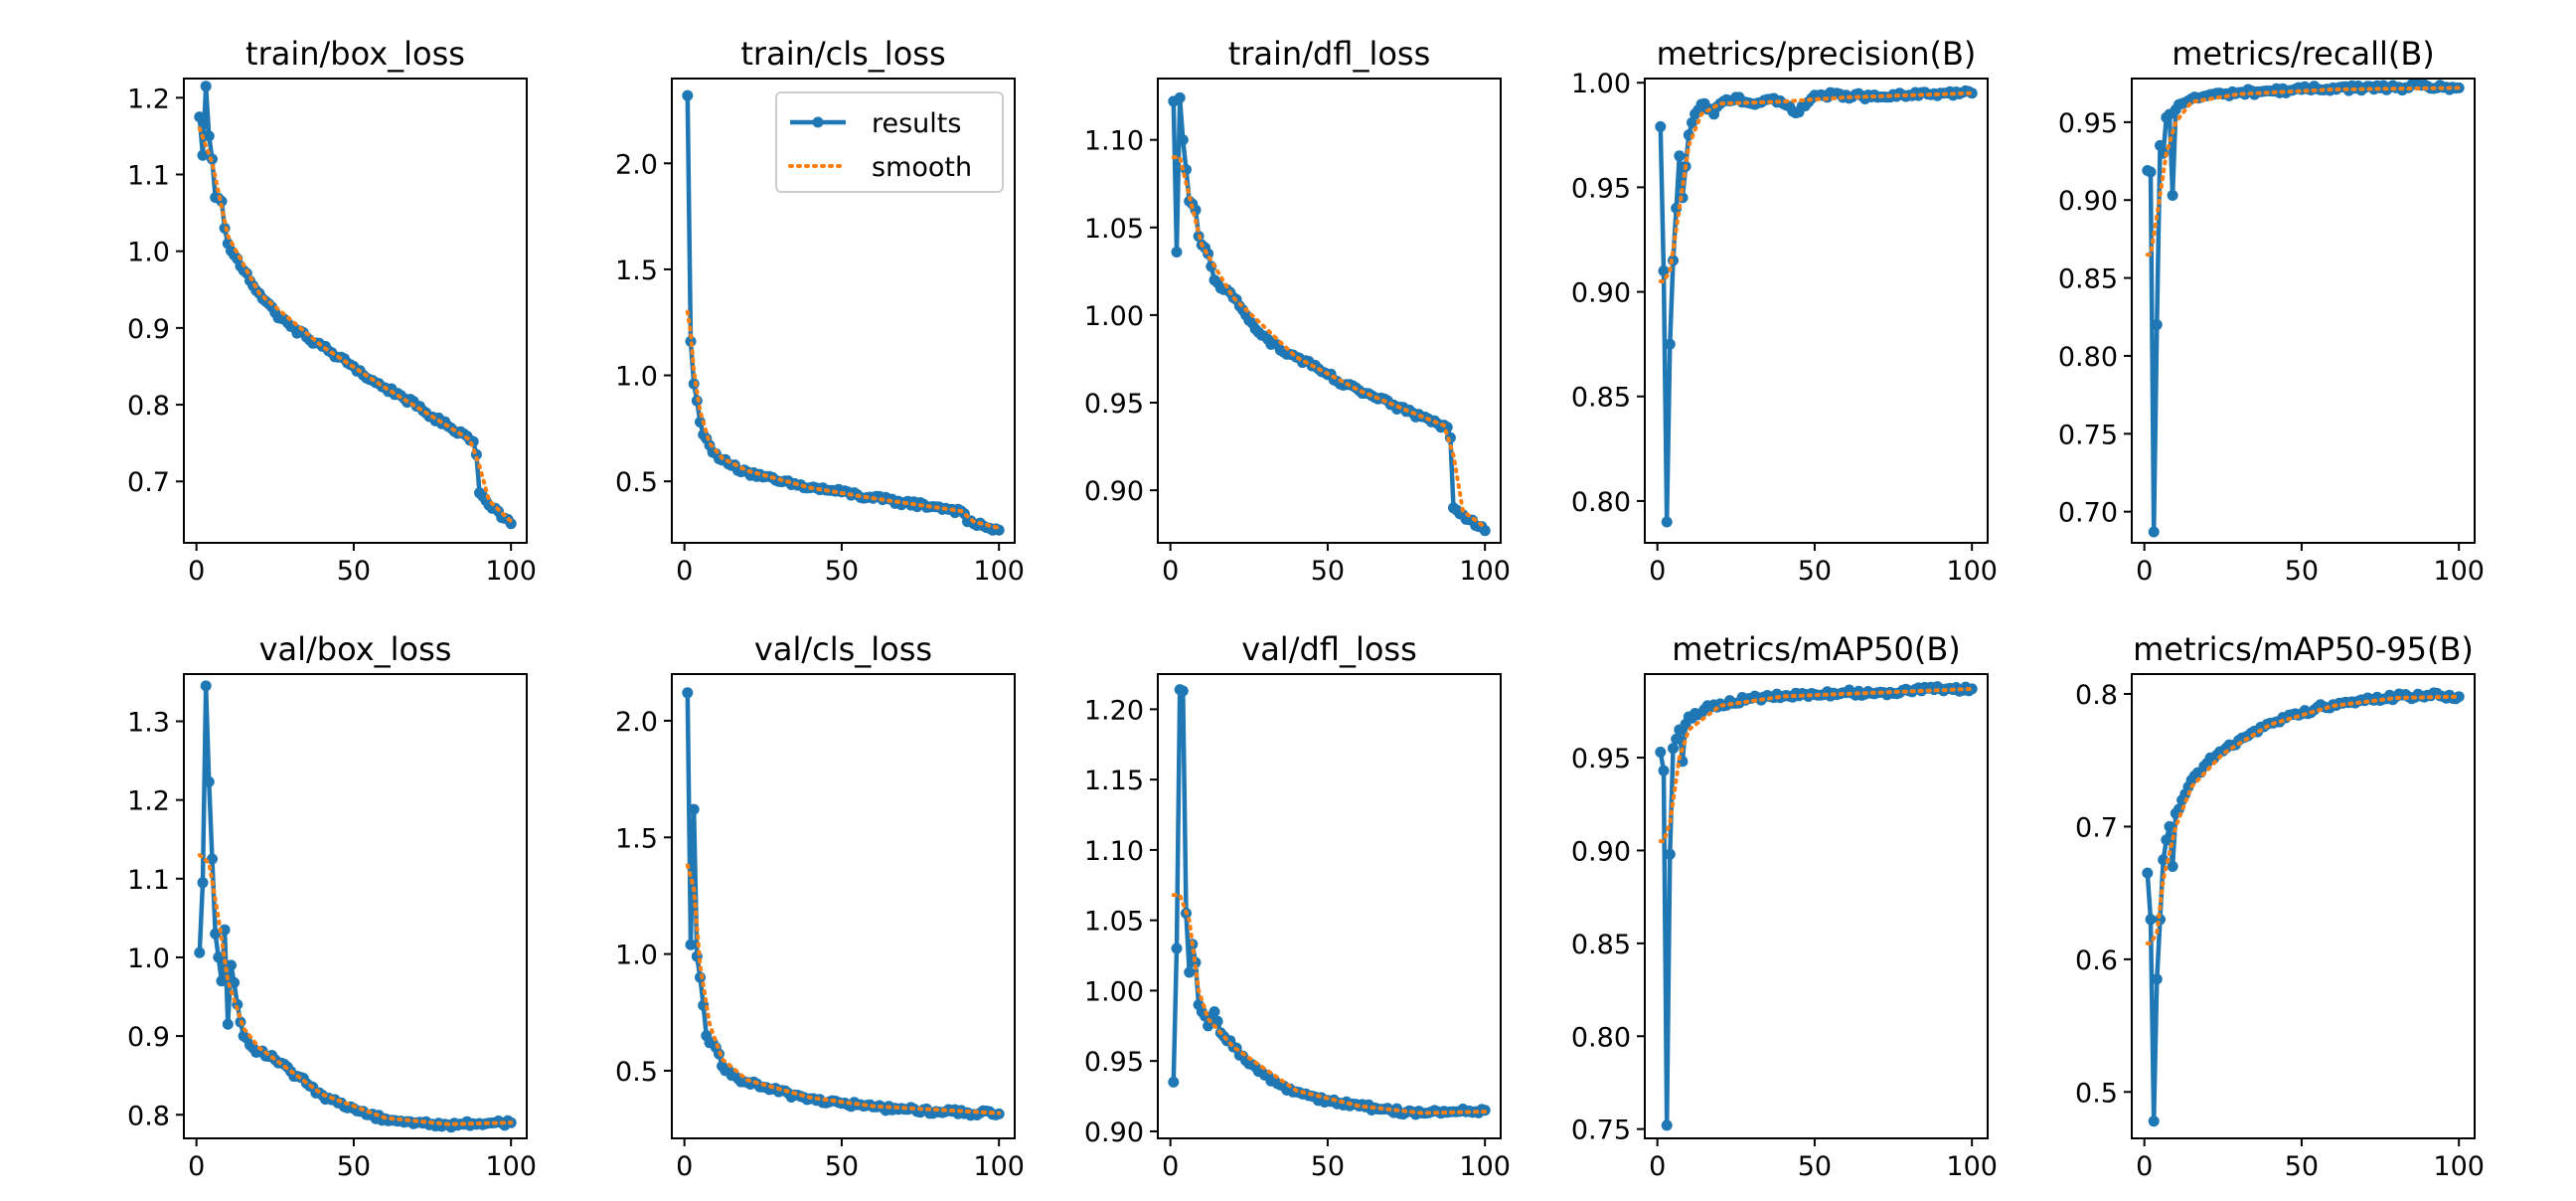 The height and width of the screenshot is (1201, 2576). Describe the element at coordinates (148, 175) in the screenshot. I see `y-tick-label: 1.1` at that location.